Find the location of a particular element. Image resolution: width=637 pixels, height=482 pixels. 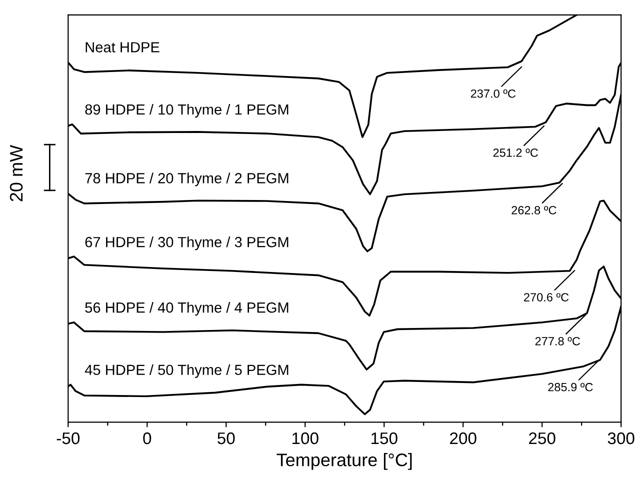

x-tick-label: 250 is located at coordinates (542, 438).